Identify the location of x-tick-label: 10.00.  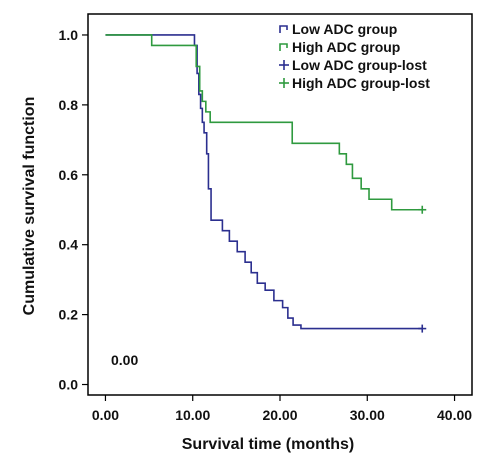
(192, 415).